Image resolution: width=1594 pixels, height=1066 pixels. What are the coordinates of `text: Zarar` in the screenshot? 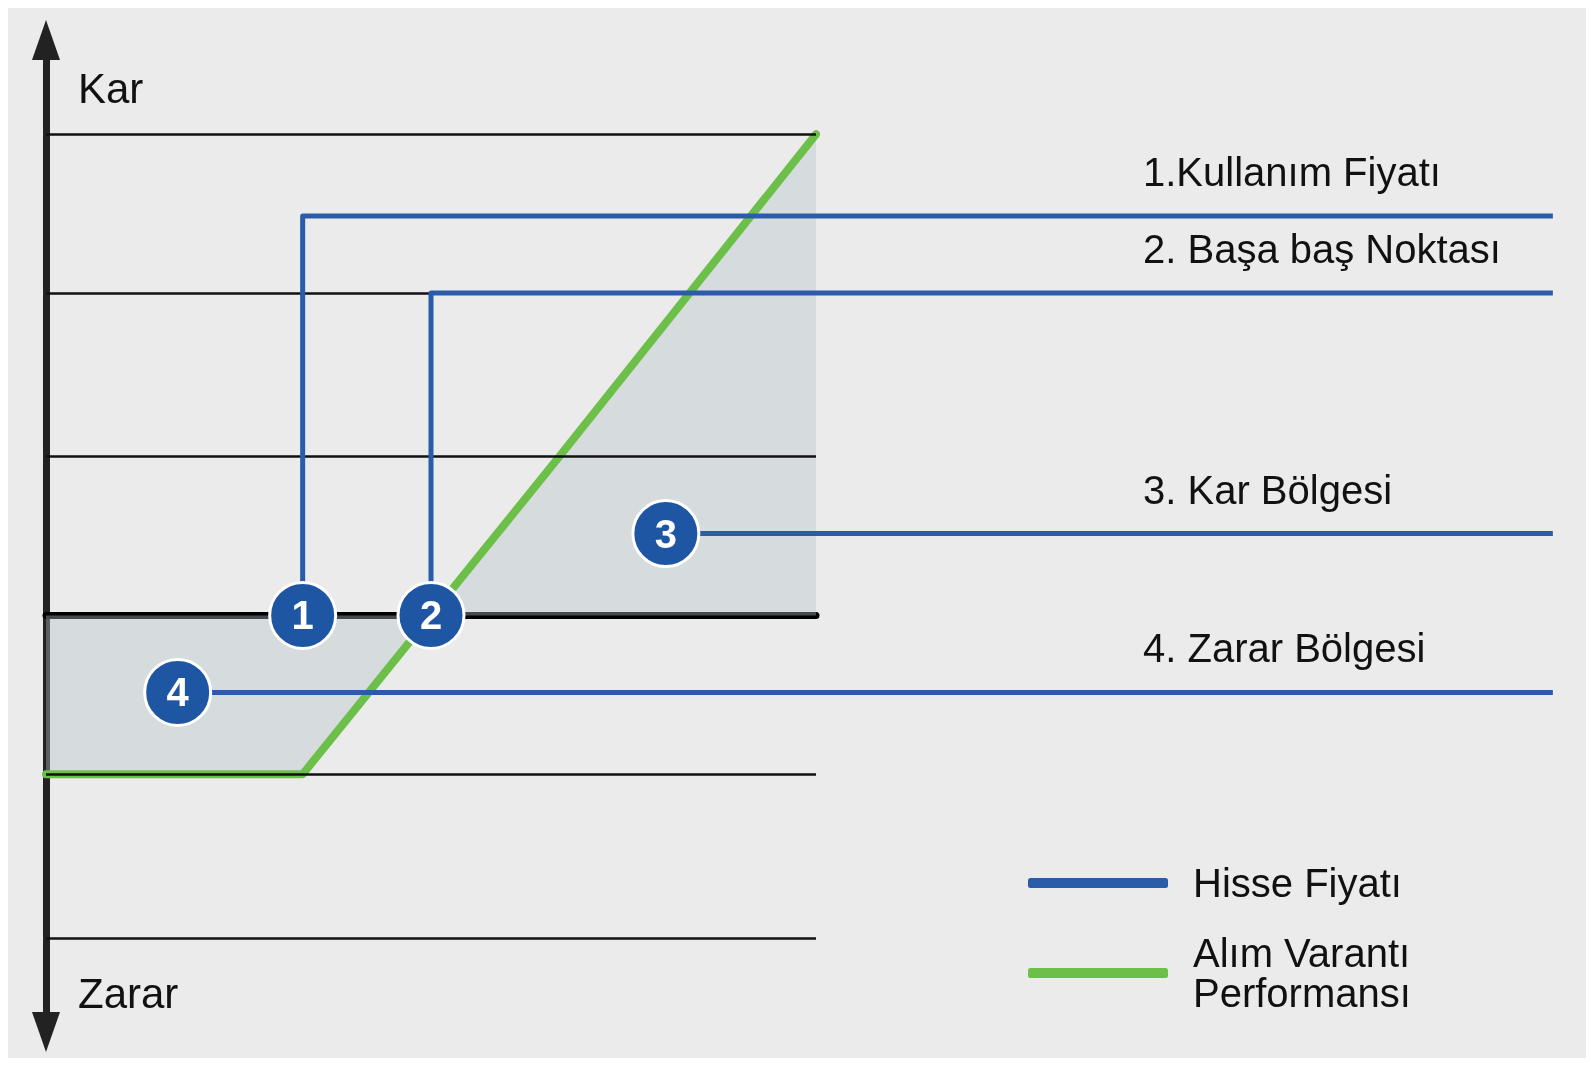 It's located at (128, 993).